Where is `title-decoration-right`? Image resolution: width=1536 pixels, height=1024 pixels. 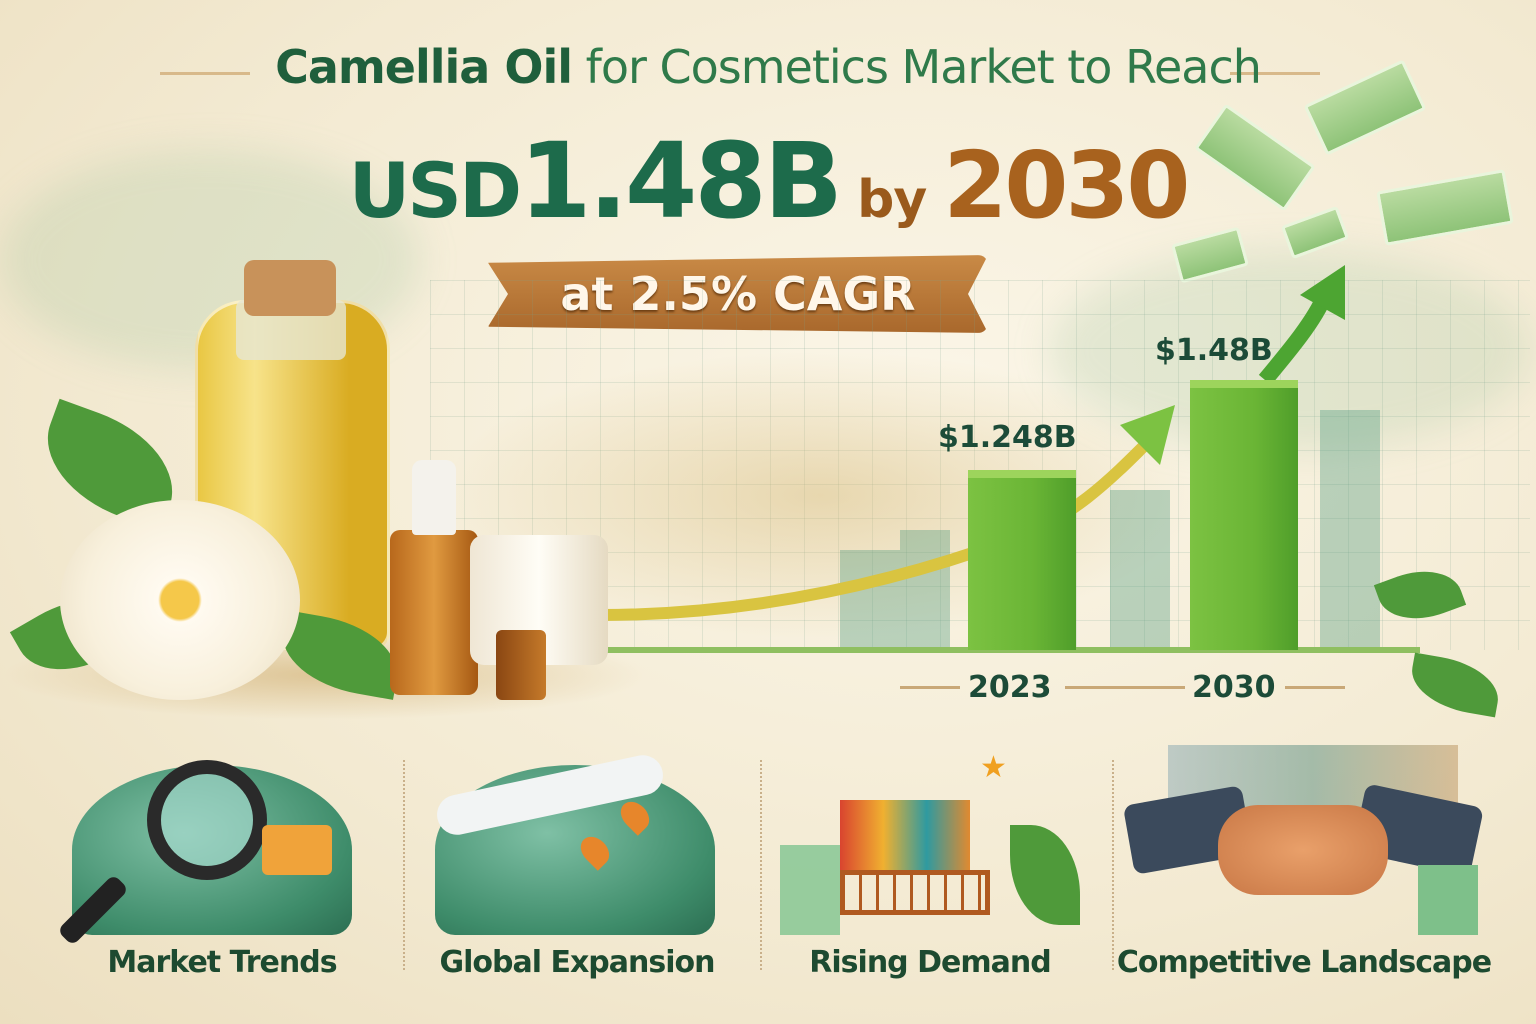 title-decoration-right is located at coordinates (1275, 73).